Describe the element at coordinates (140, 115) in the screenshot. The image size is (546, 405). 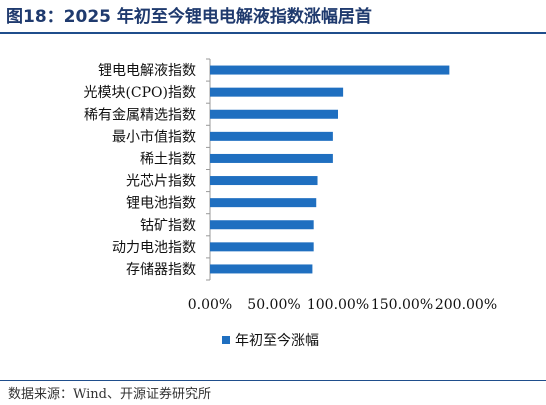
I see `category-label: 稀有金属精选指数` at that location.